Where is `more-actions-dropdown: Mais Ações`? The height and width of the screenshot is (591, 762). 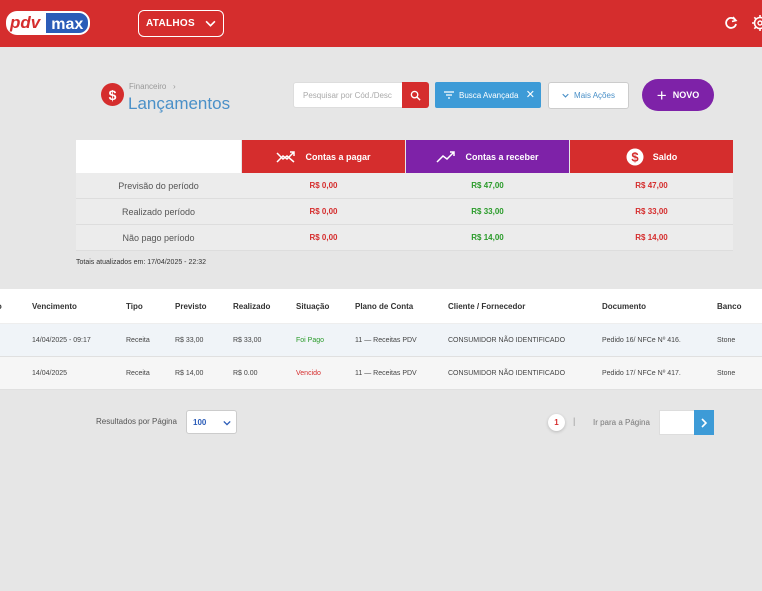
more-actions-dropdown: Mais Ações is located at coordinates (588, 95).